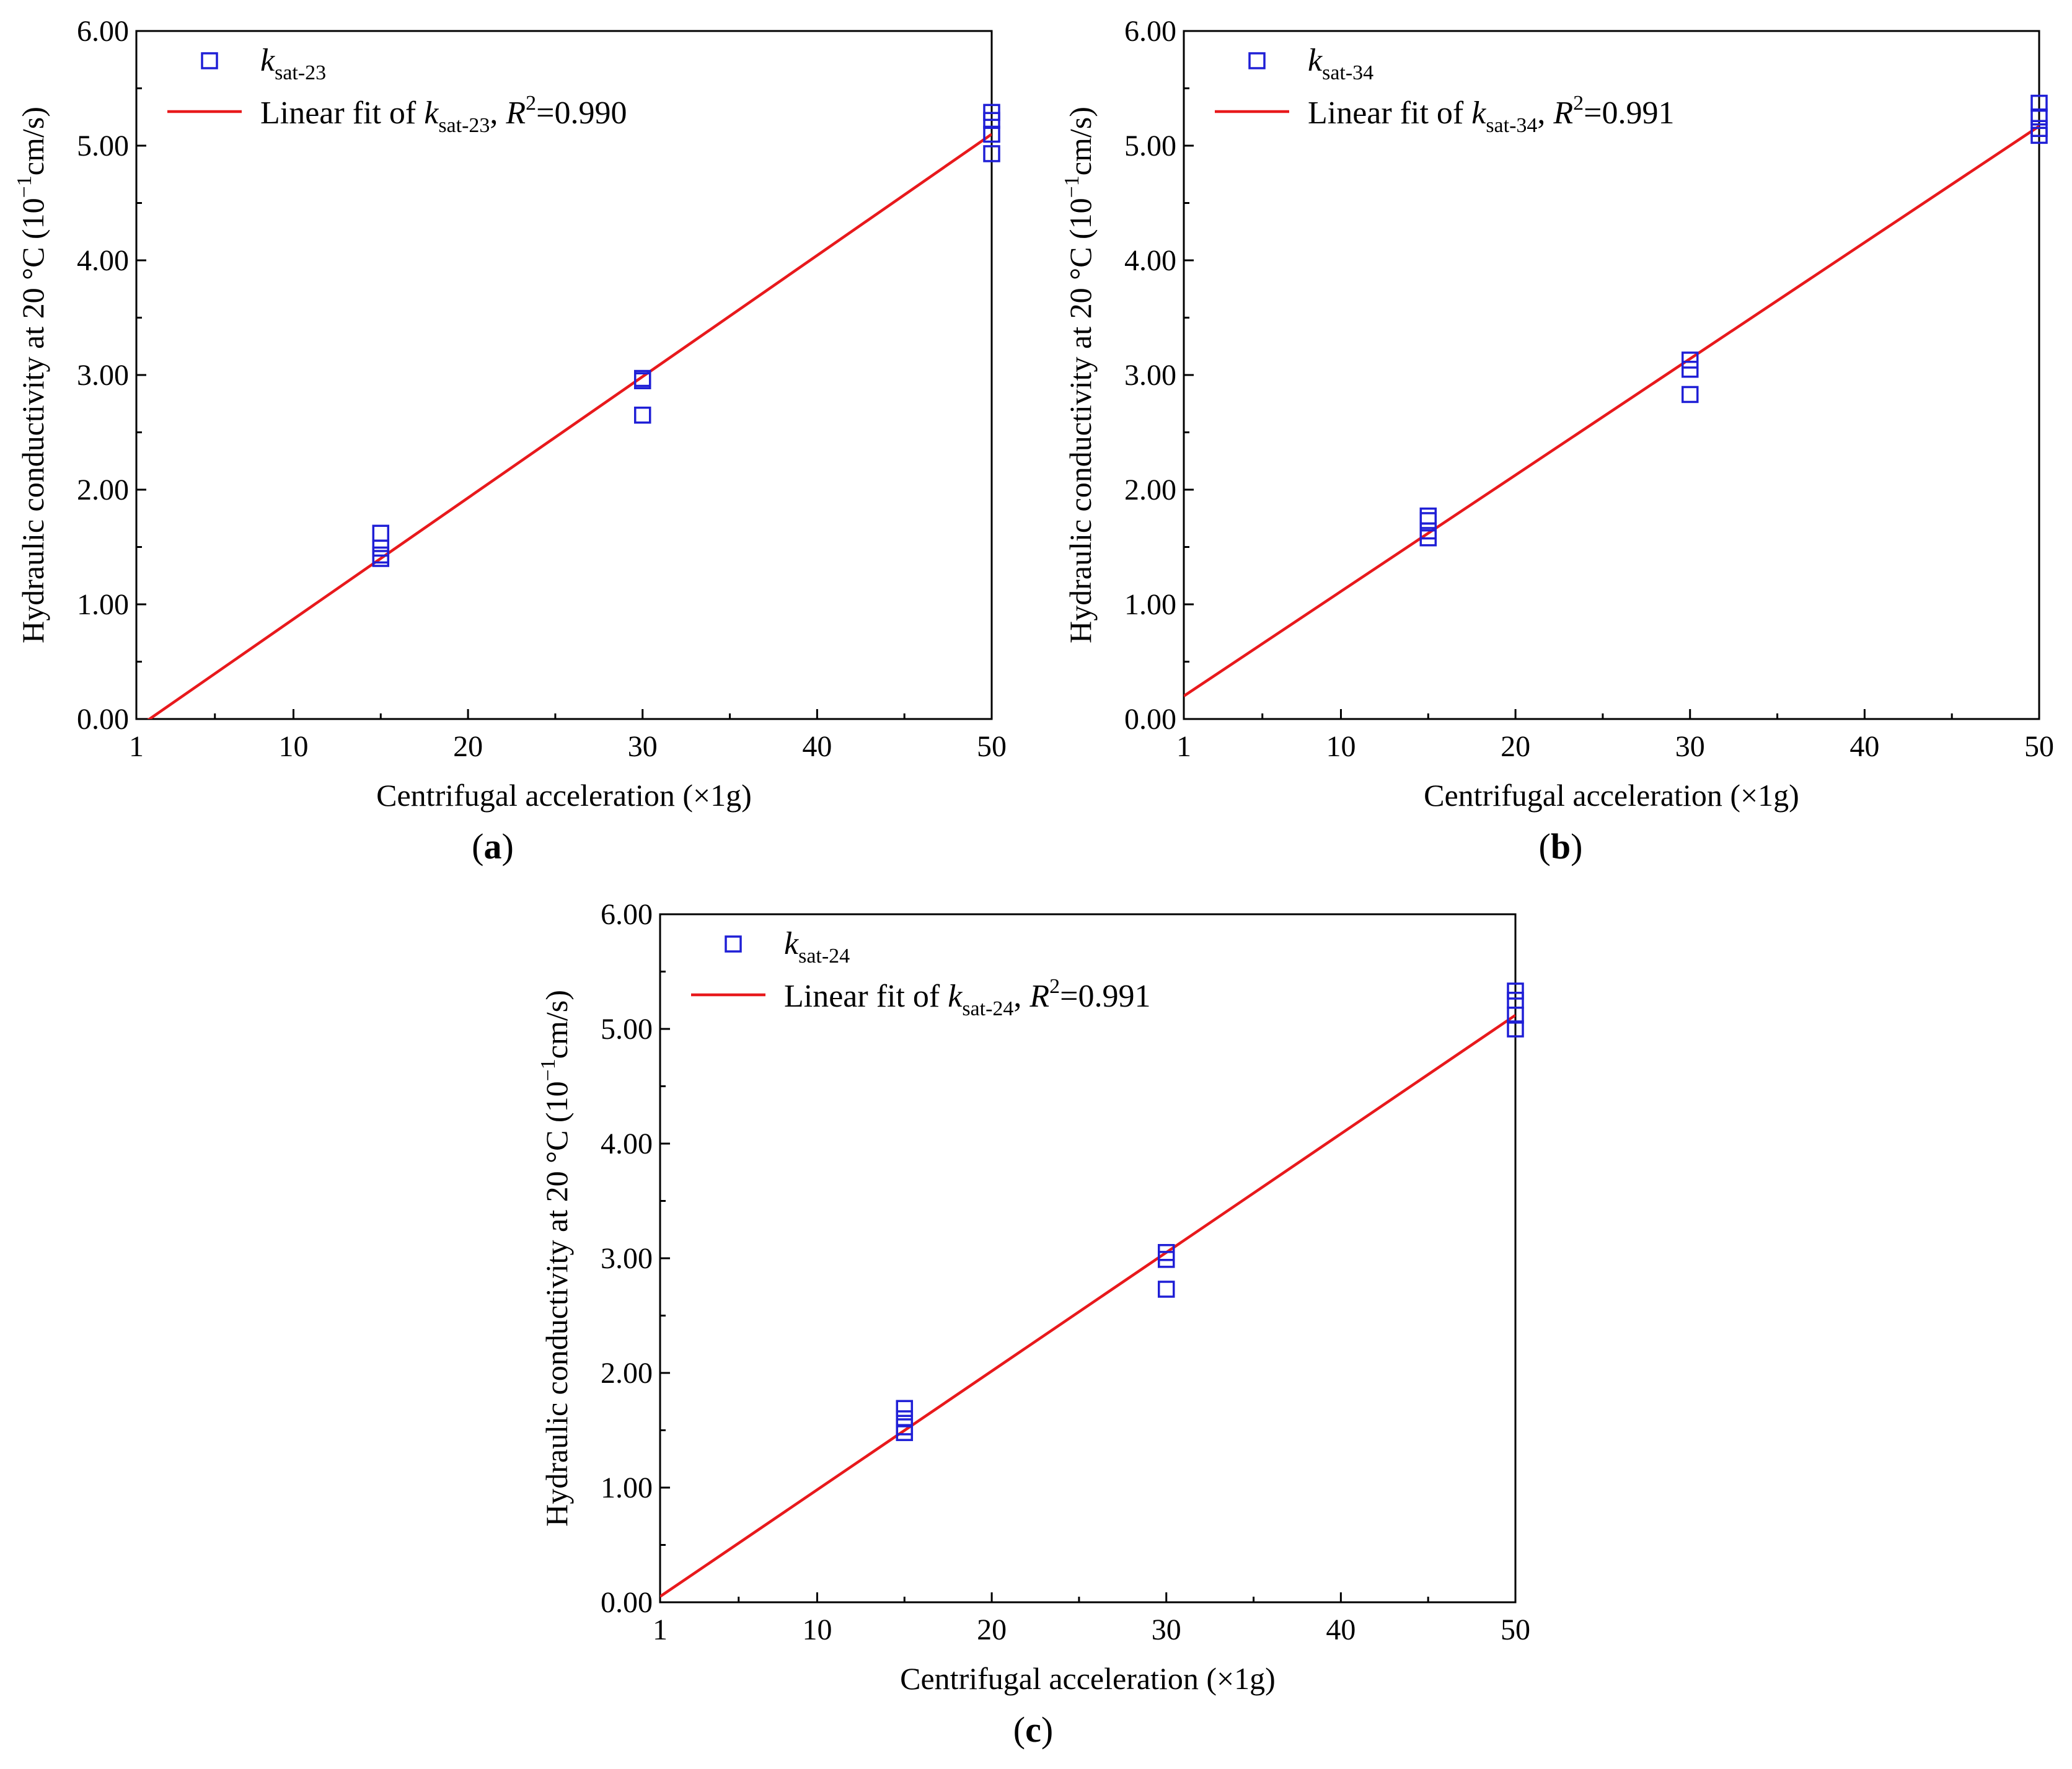  I want to click on legend-label-scatter: ksat-23, so click(293, 63).